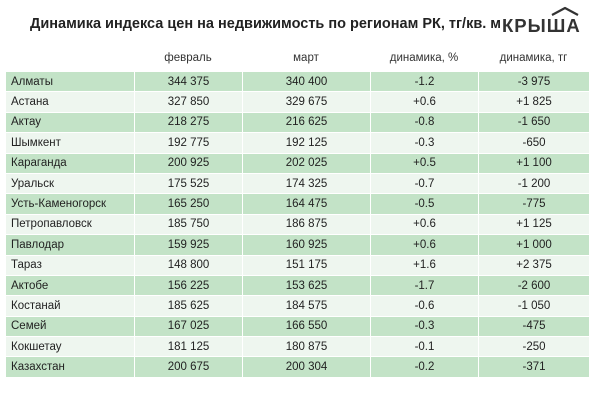  I want to click on table-row: Кокшетау 181 125 180 875 -0.1 -250, so click(297, 347).